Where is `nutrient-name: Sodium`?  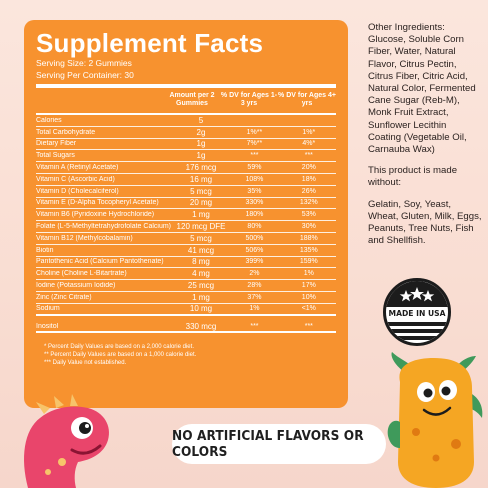
nutrient-name: Sodium is located at coordinates (48, 309).